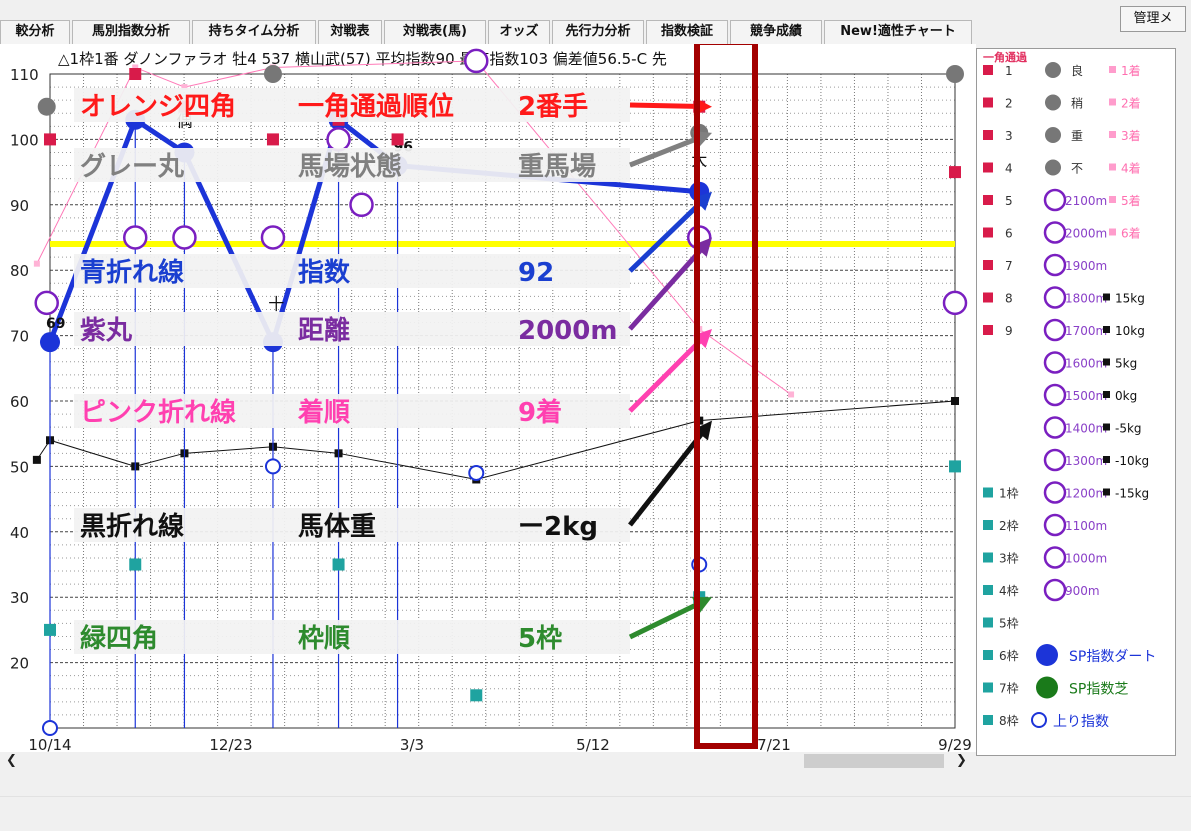 The height and width of the screenshot is (831, 1191). What do you see at coordinates (961, 760) in the screenshot?
I see `scroll-right-icon: ❯` at bounding box center [961, 760].